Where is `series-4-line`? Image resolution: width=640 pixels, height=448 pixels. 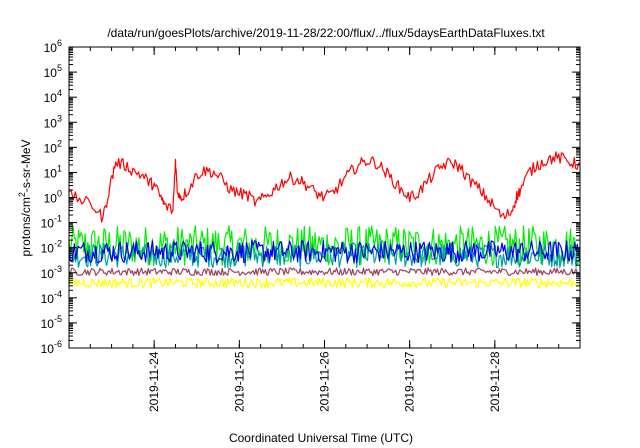
series-4-line is located at coordinates (324, 251).